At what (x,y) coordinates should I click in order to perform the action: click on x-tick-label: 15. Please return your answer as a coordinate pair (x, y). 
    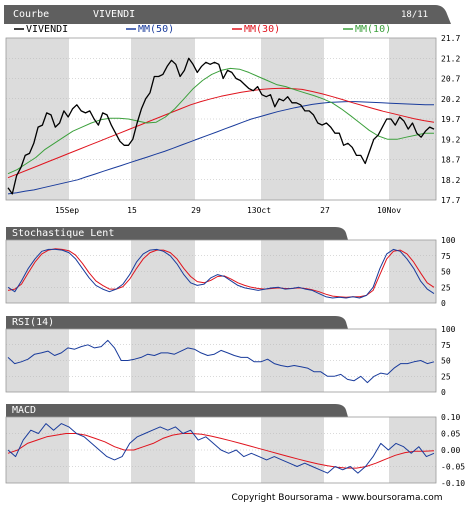
    Looking at the image, I should click on (132, 210).